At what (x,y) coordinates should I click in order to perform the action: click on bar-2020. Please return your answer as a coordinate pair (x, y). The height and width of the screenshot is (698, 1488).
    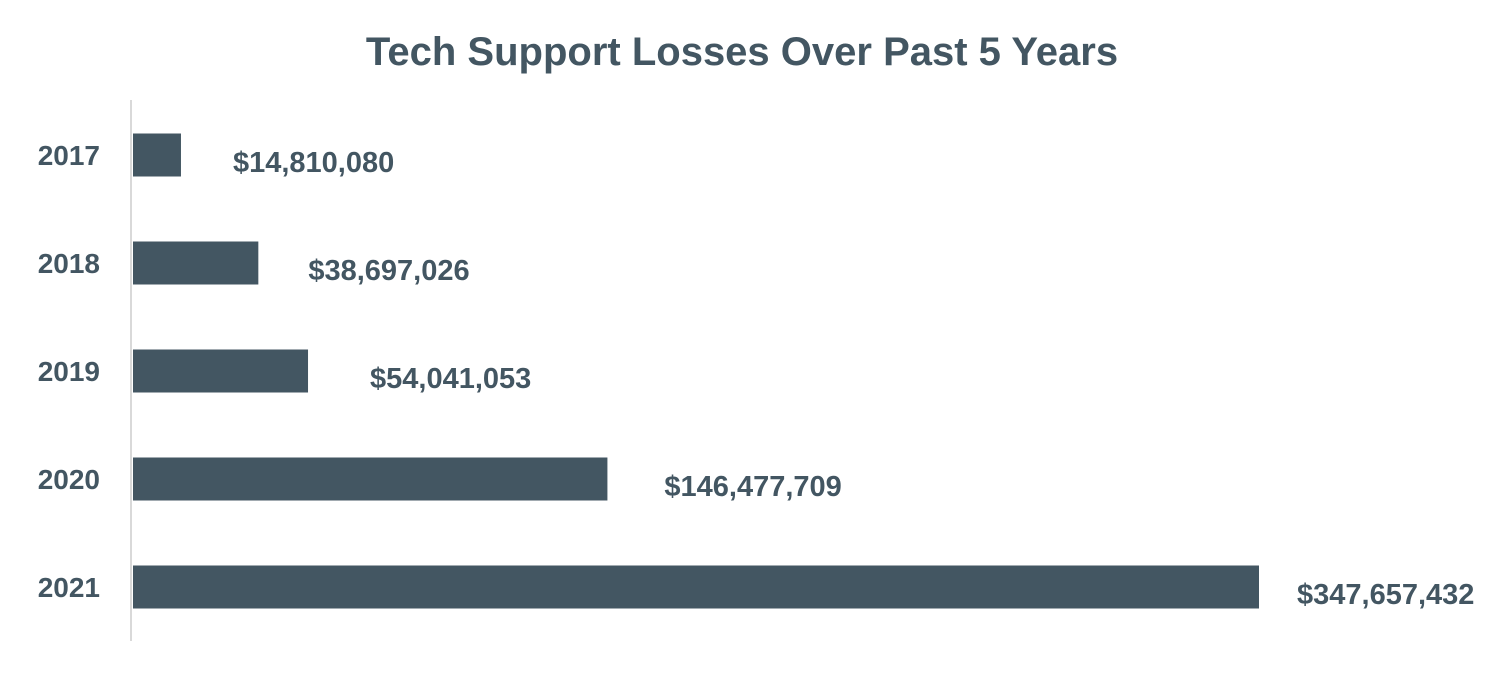
    Looking at the image, I should click on (370, 479).